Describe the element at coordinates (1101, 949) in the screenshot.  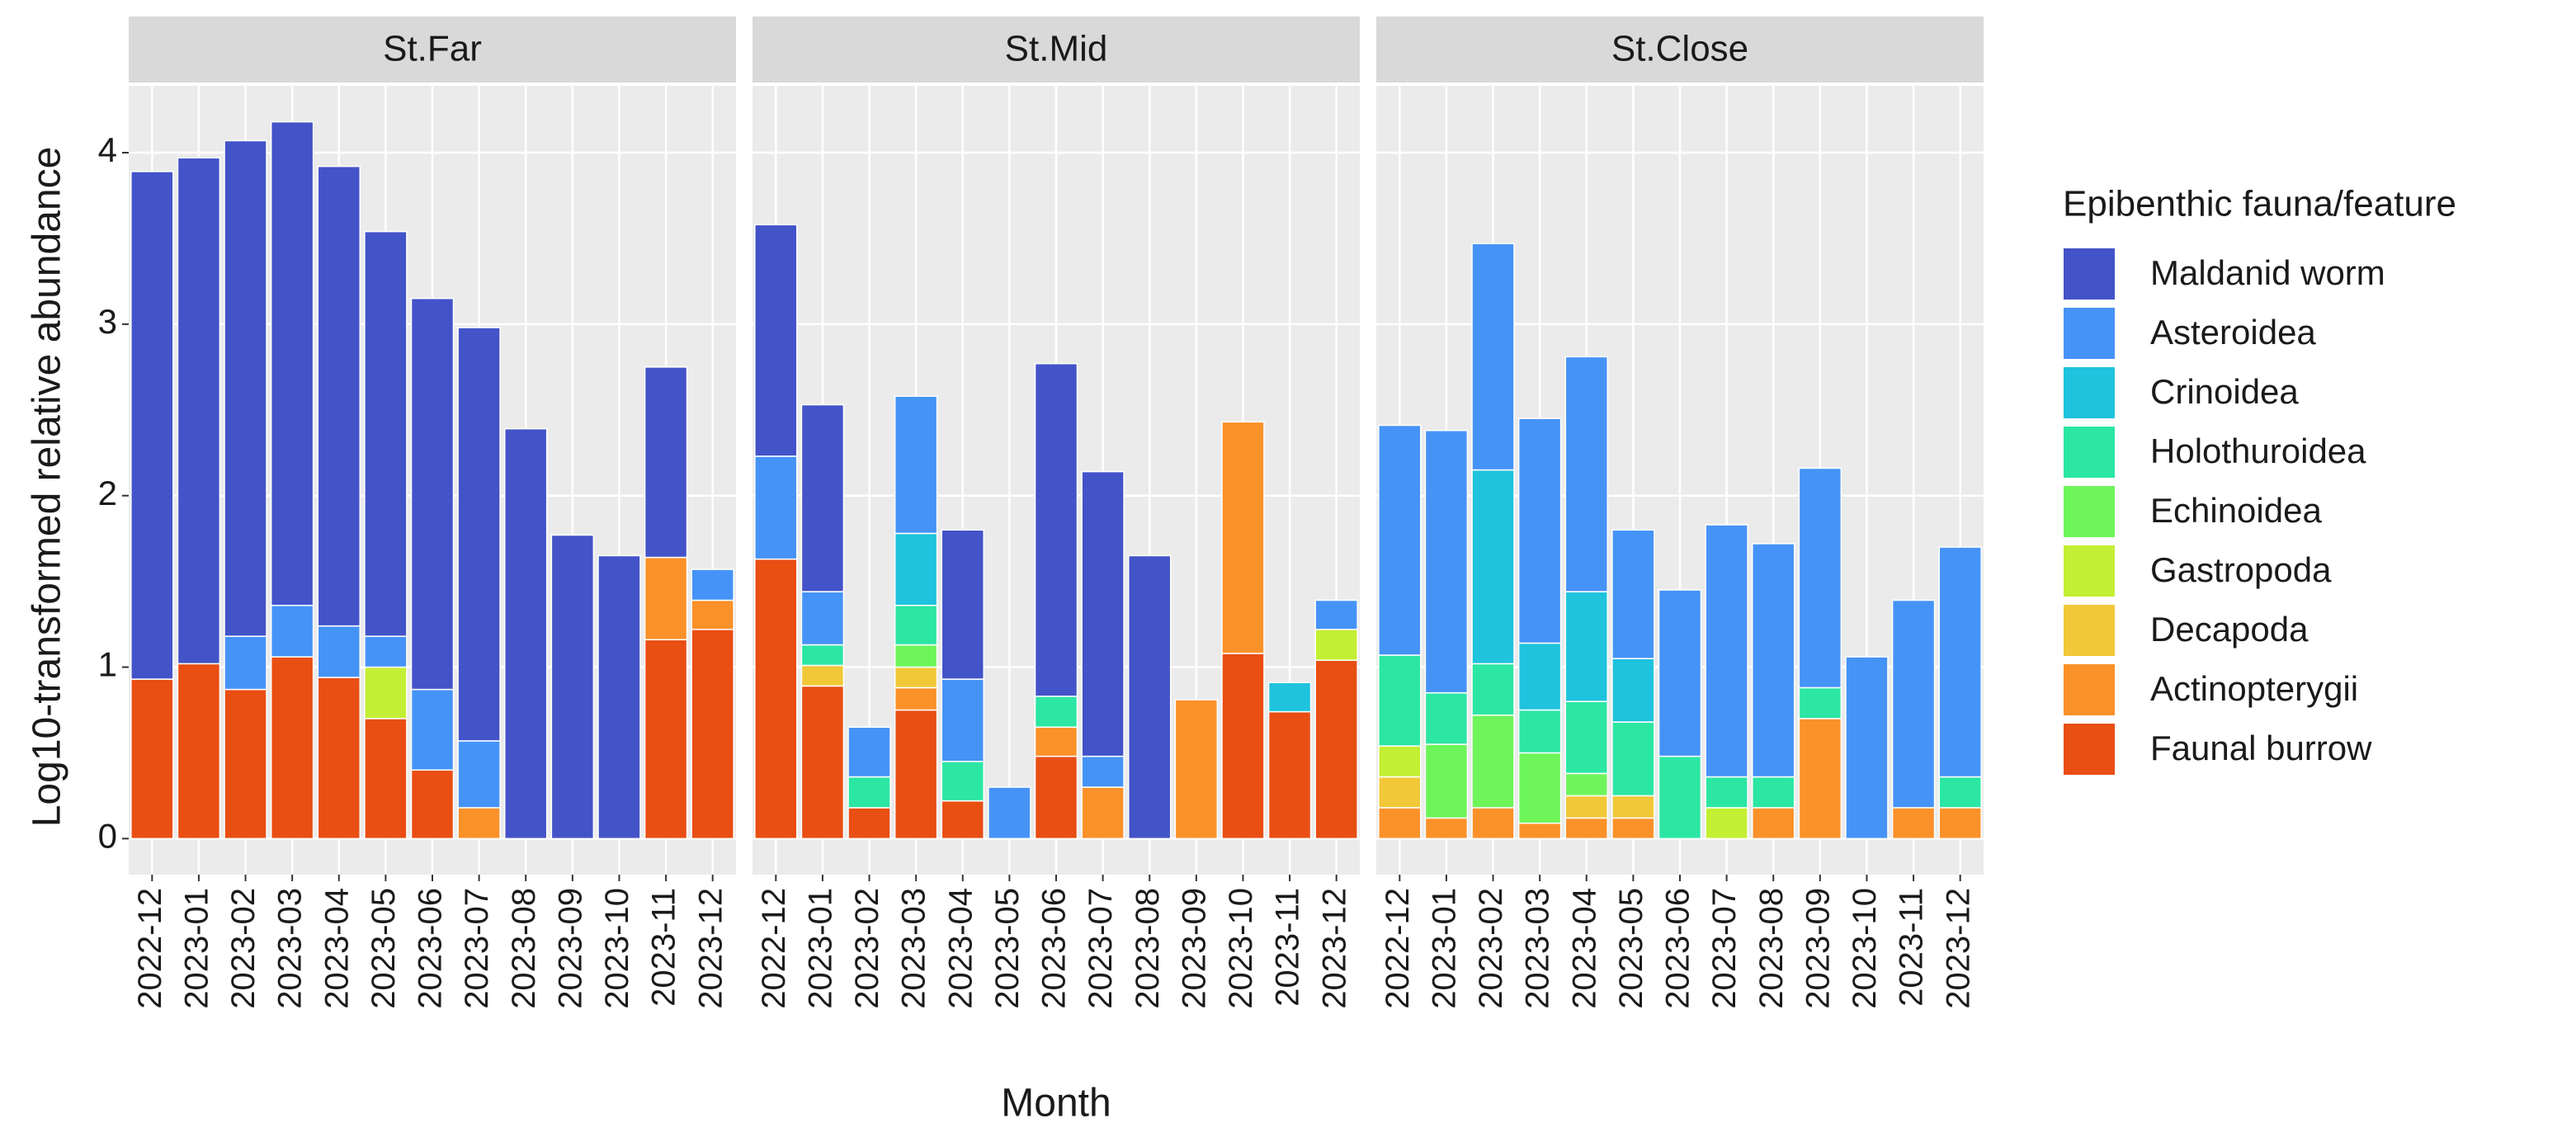
I see `x-tick-label: 2023-07` at that location.